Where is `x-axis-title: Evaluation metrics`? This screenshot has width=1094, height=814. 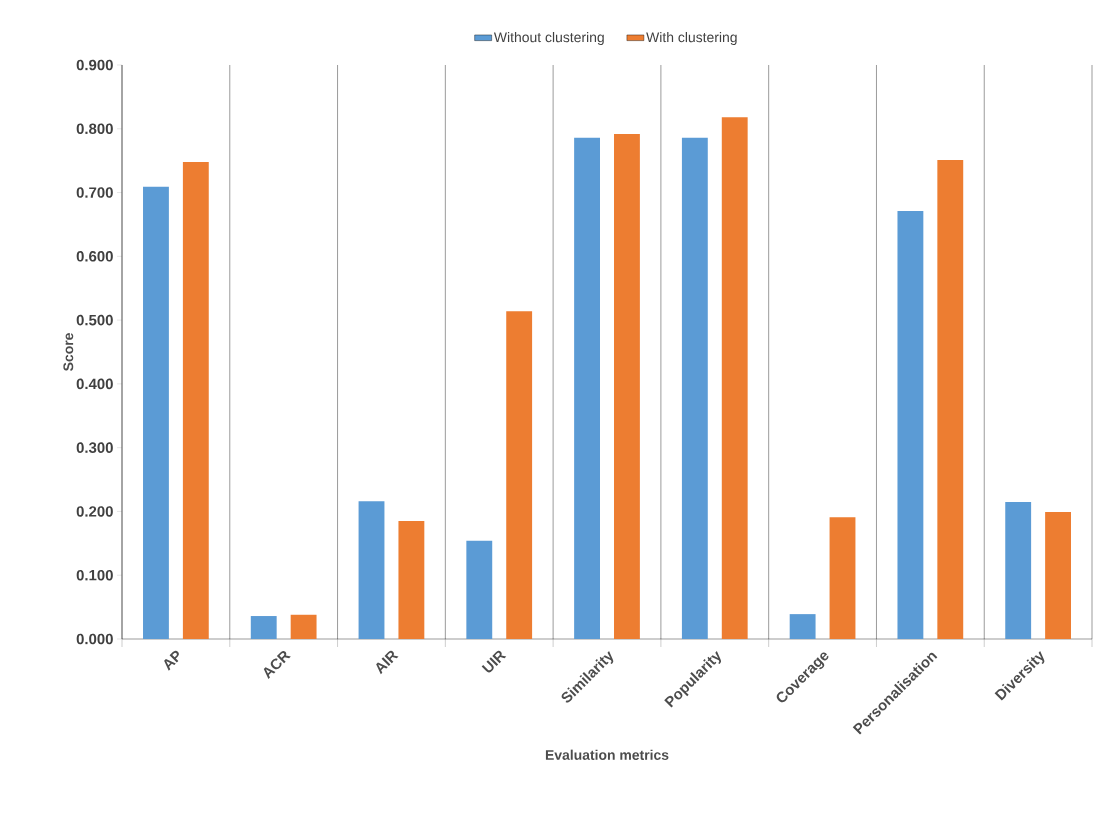 x-axis-title: Evaluation metrics is located at coordinates (607, 754).